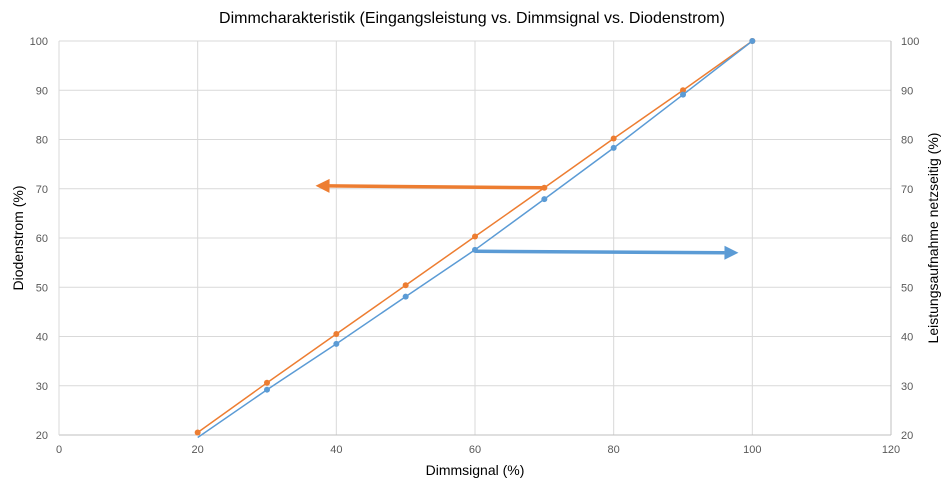 The height and width of the screenshot is (482, 943). I want to click on y-tick-label-right: 40, so click(907, 338).